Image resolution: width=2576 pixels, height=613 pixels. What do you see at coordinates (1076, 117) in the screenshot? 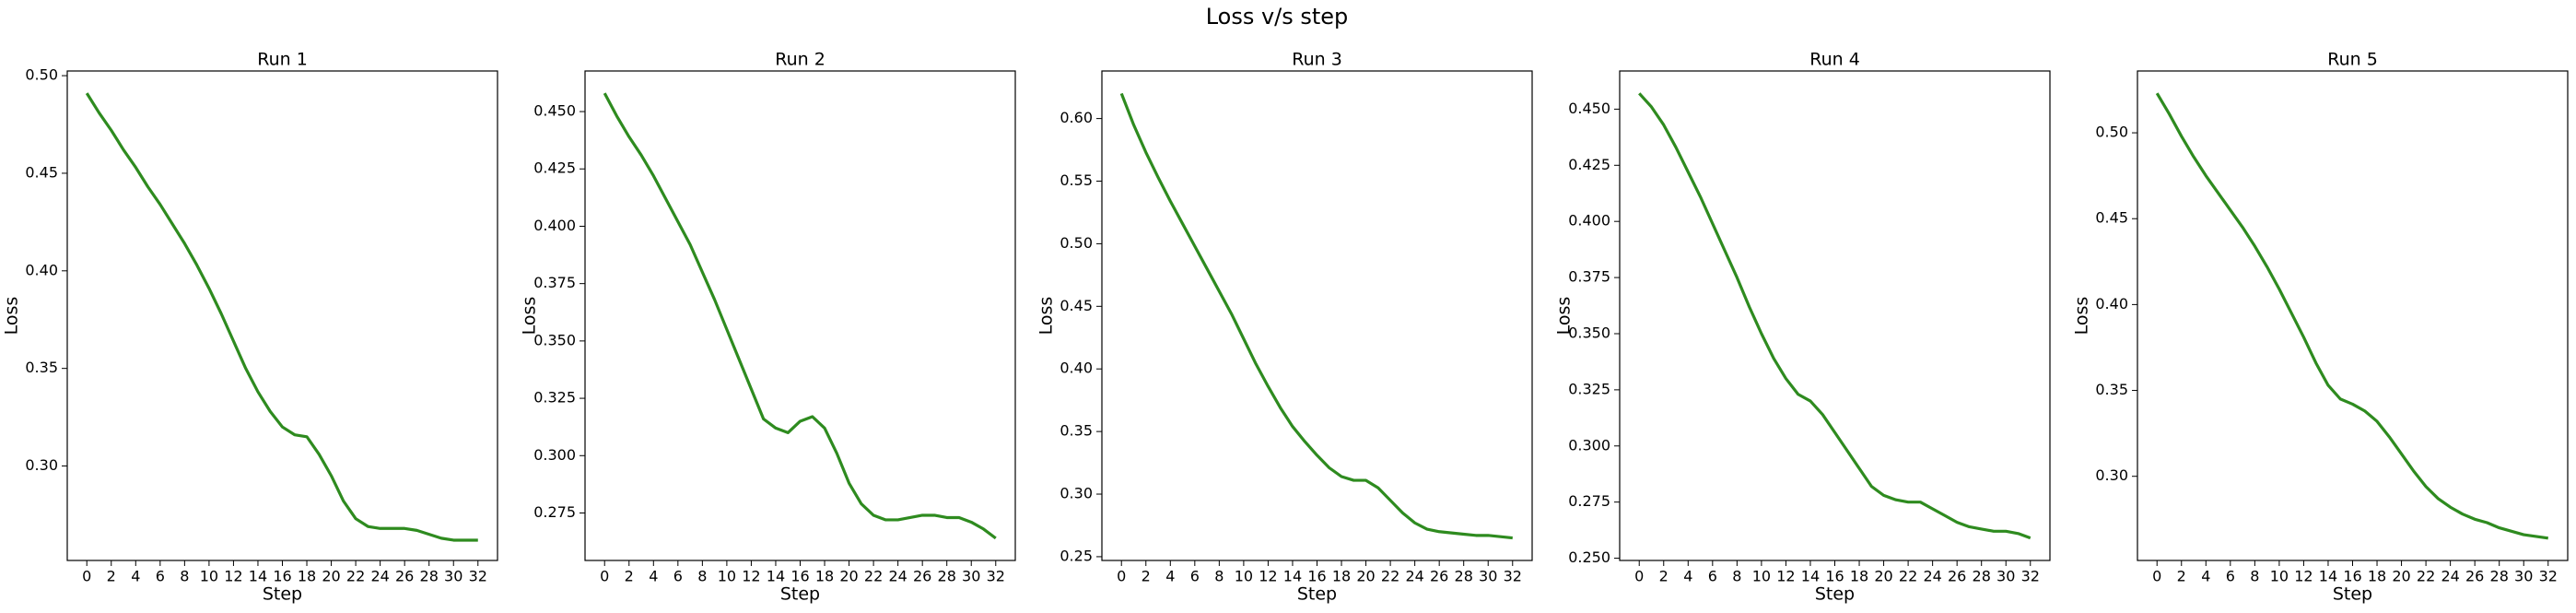
I see `y-tick-label: 0.60` at bounding box center [1076, 117].